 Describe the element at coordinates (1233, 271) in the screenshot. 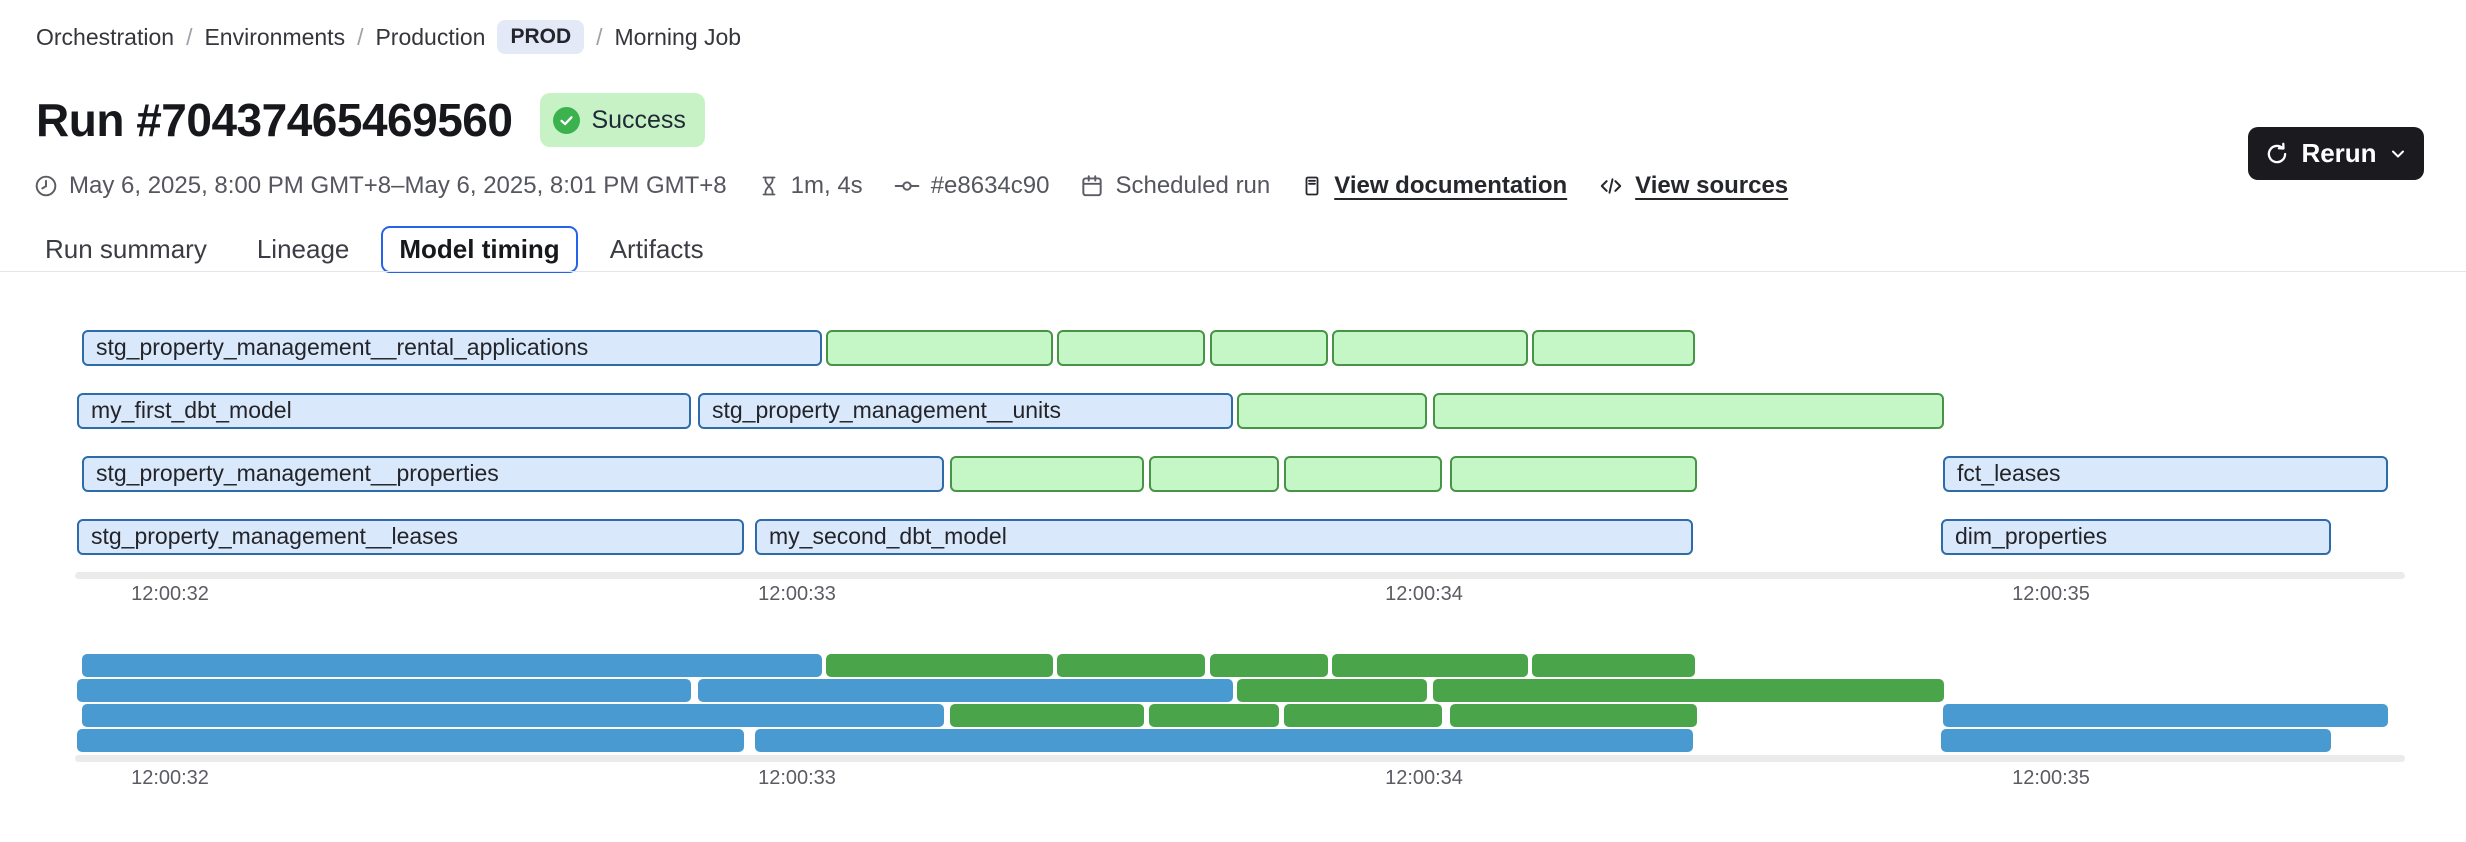

I see `tabs-divider` at that location.